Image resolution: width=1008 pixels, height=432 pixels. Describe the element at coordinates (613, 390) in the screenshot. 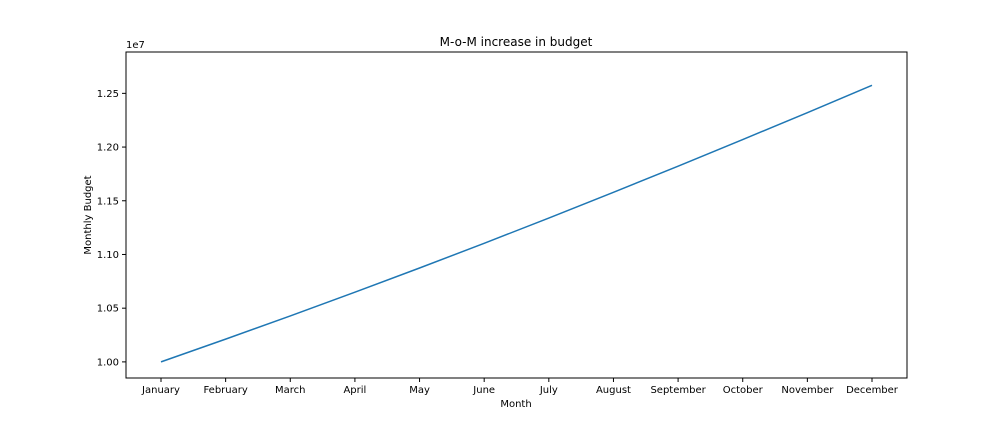

I see `x-tick-label: August` at that location.